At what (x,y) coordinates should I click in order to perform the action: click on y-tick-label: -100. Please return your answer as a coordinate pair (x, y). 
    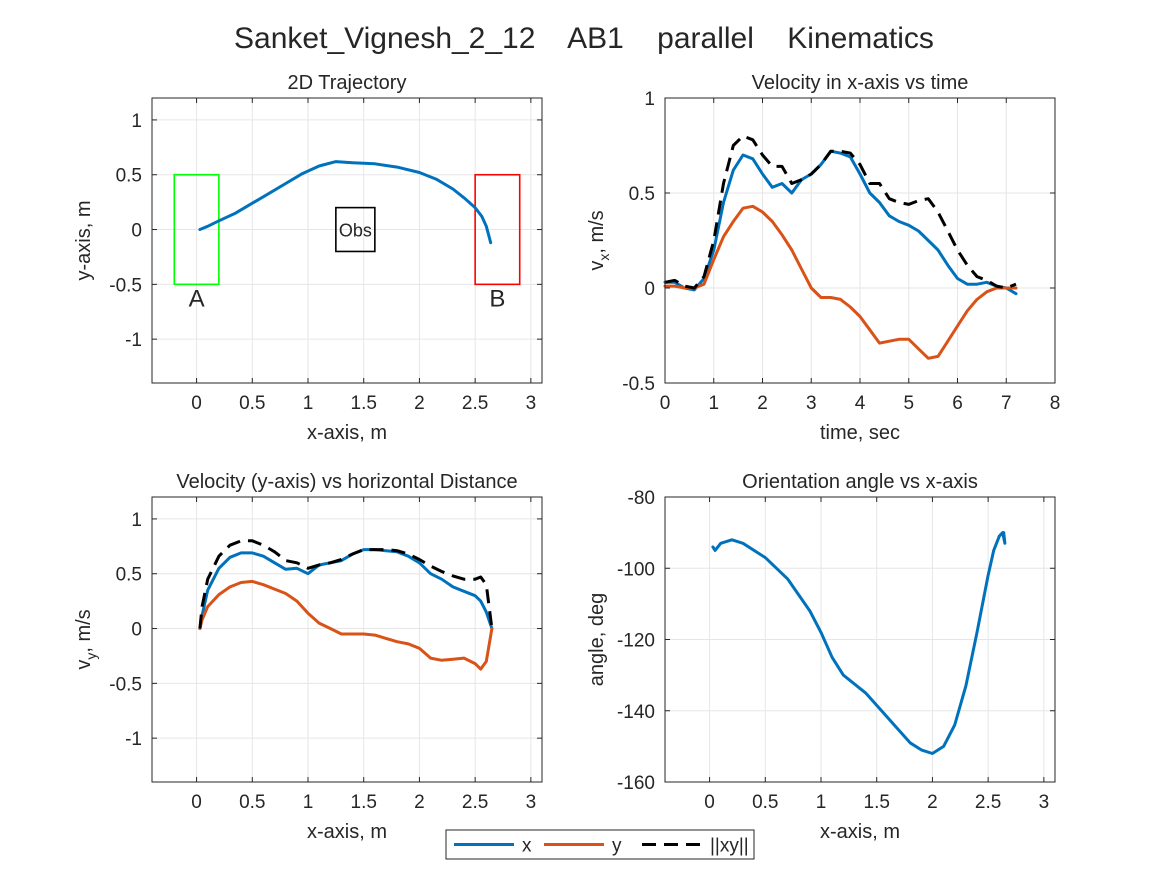
    Looking at the image, I should click on (636, 569).